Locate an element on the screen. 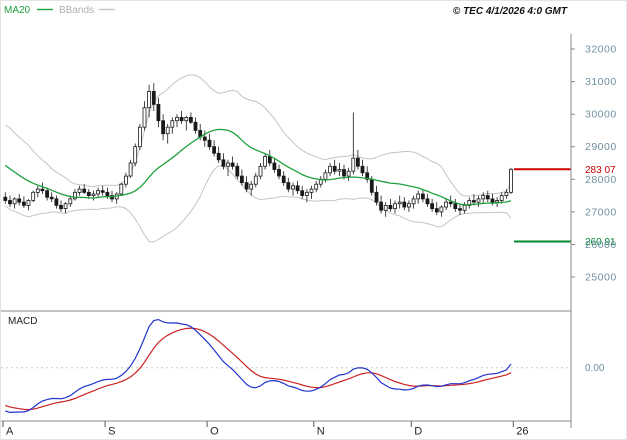 The width and height of the screenshot is (627, 440). x-axis-tick-label: 26 is located at coordinates (522, 432).